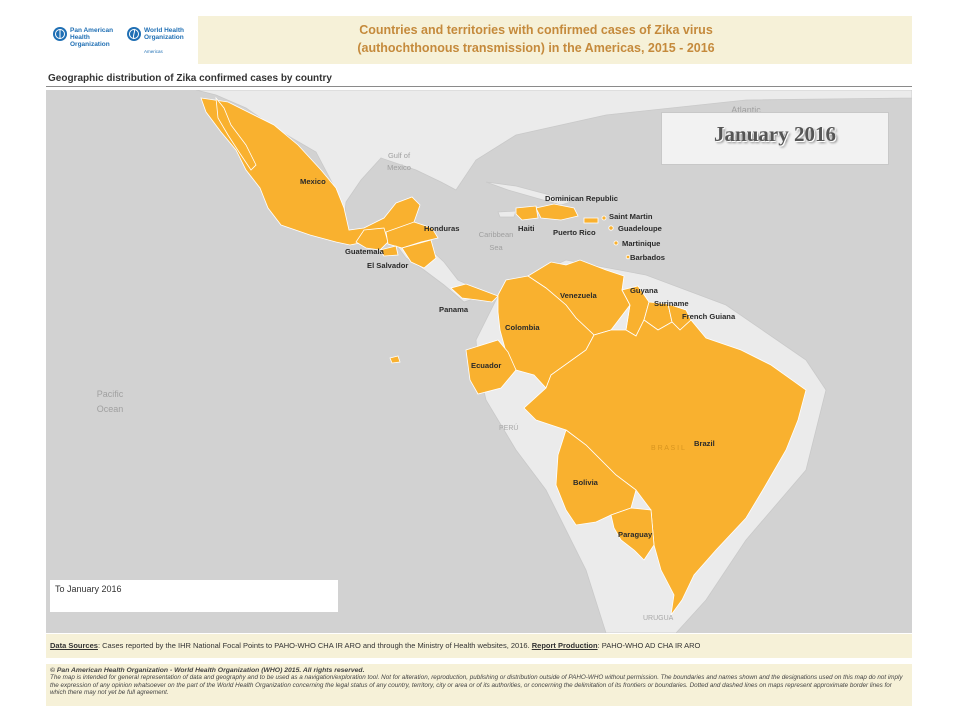  What do you see at coordinates (60, 34) in the screenshot?
I see `paho-emblem-icon` at bounding box center [60, 34].